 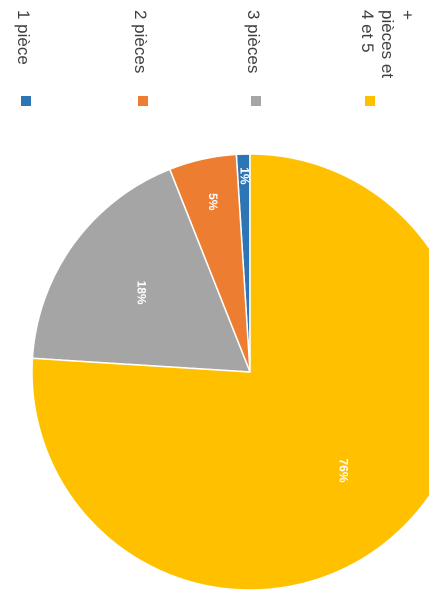 I want to click on legend-entry-3: 3 pièces, so click(x=253, y=58).